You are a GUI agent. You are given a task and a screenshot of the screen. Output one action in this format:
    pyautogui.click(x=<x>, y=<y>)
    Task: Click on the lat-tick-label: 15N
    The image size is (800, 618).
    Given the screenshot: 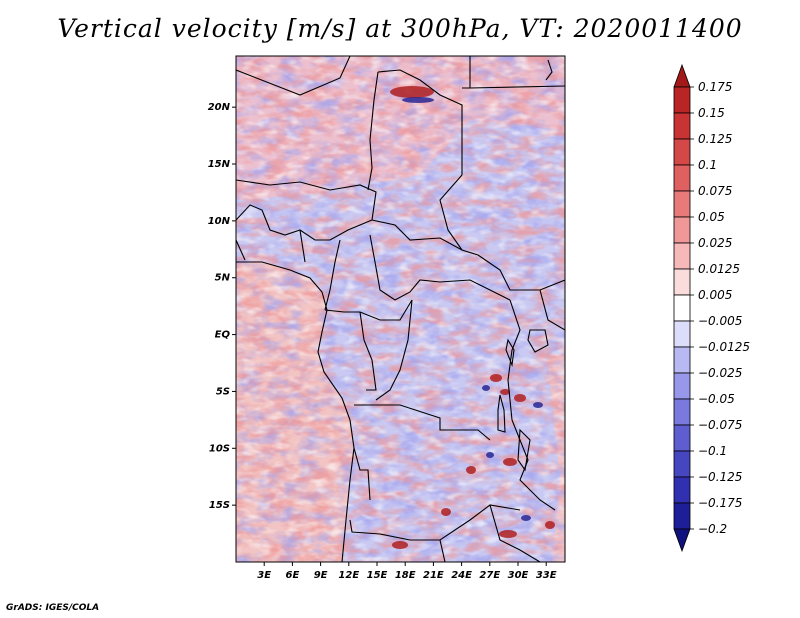 What is the action you would take?
    pyautogui.click(x=219, y=164)
    